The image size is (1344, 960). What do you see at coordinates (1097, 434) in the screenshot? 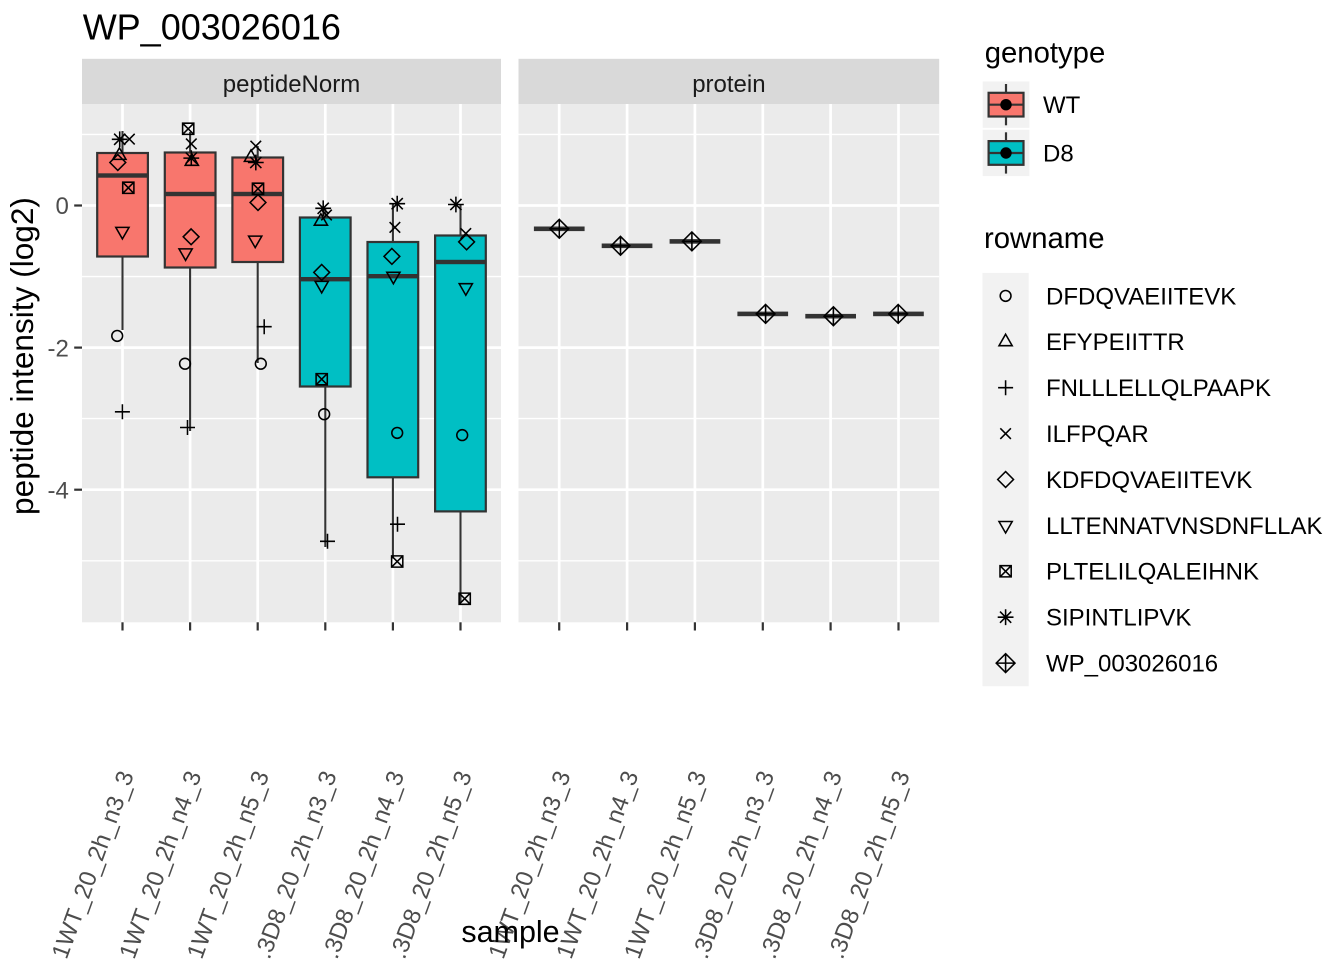
I see `svg-text: ILFPQAR` at bounding box center [1097, 434].